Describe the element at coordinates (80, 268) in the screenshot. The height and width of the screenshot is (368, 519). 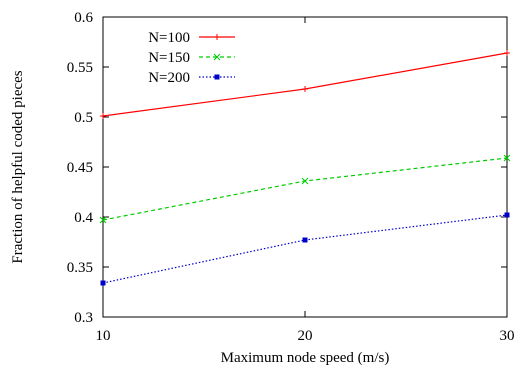
I see `y-tick-label: 0.35` at that location.